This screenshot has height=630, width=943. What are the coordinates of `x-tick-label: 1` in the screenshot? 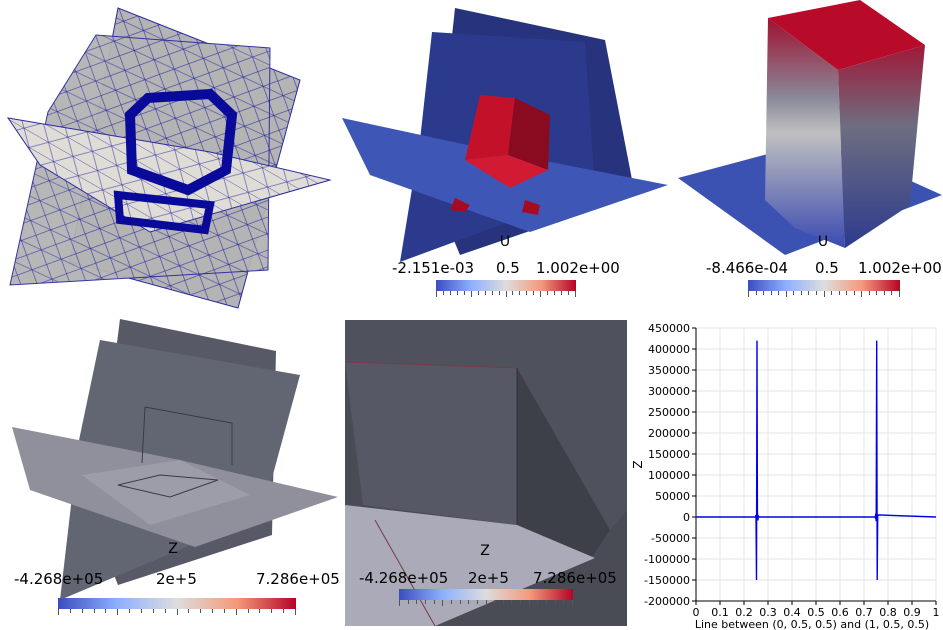 It's located at (936, 612).